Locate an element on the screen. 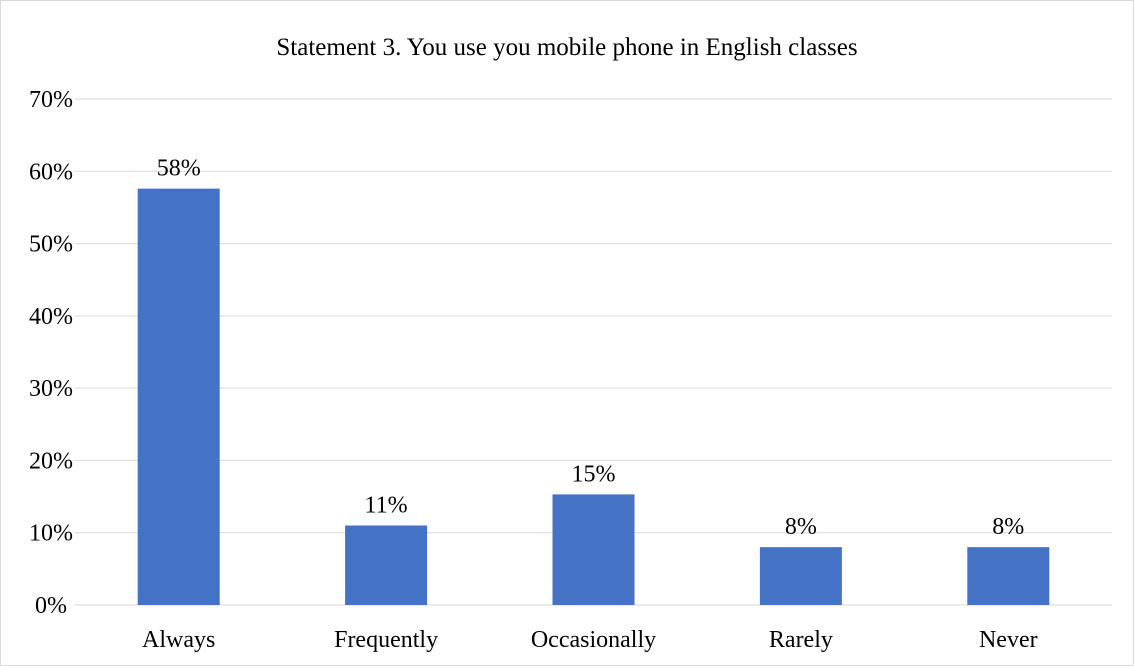 The width and height of the screenshot is (1134, 666). x-tick-label: Always is located at coordinates (178, 640).